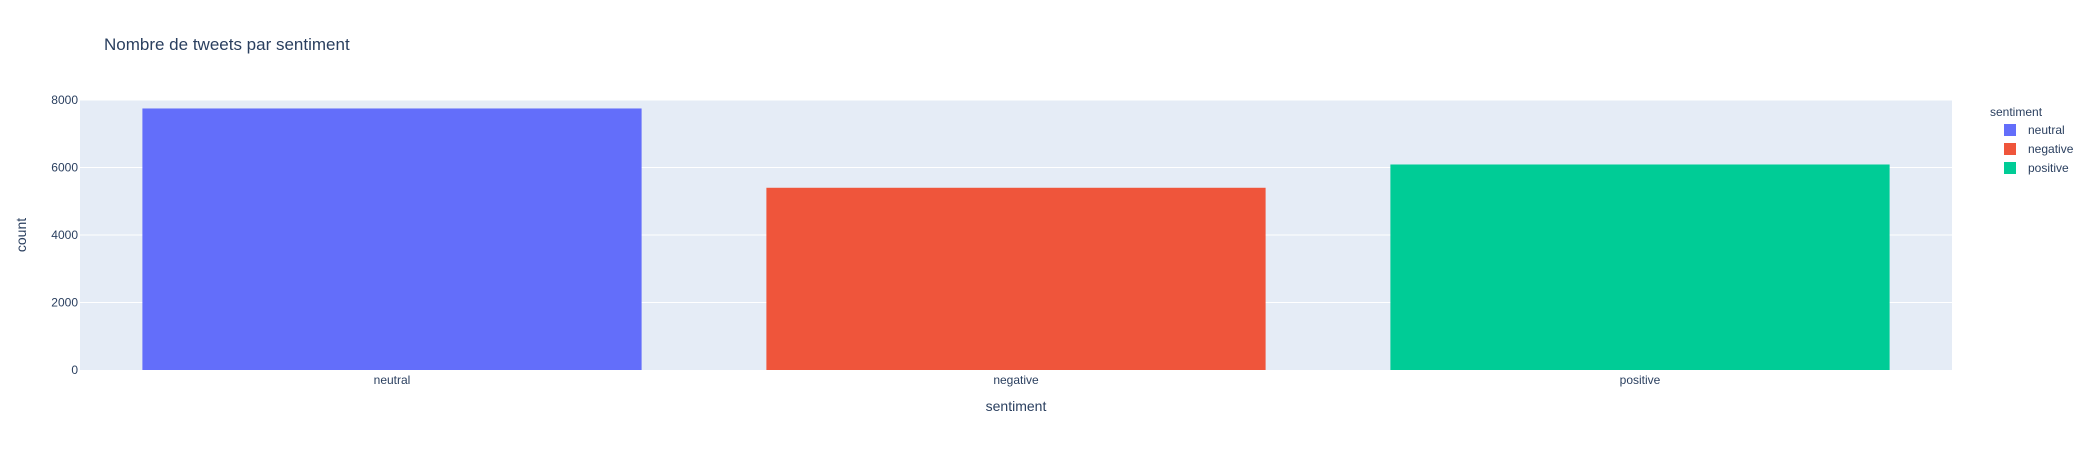 Image resolution: width=2094 pixels, height=450 pixels. What do you see at coordinates (392, 380) in the screenshot?
I see `x-tick-label-neutral: neutral` at bounding box center [392, 380].